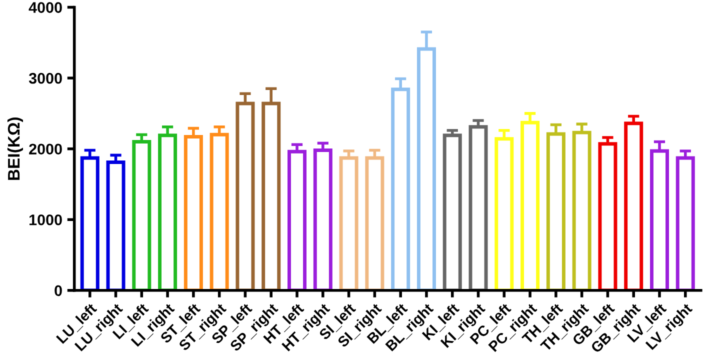  Describe the element at coordinates (46, 220) in the screenshot. I see `y-tick-label: 1000` at that location.